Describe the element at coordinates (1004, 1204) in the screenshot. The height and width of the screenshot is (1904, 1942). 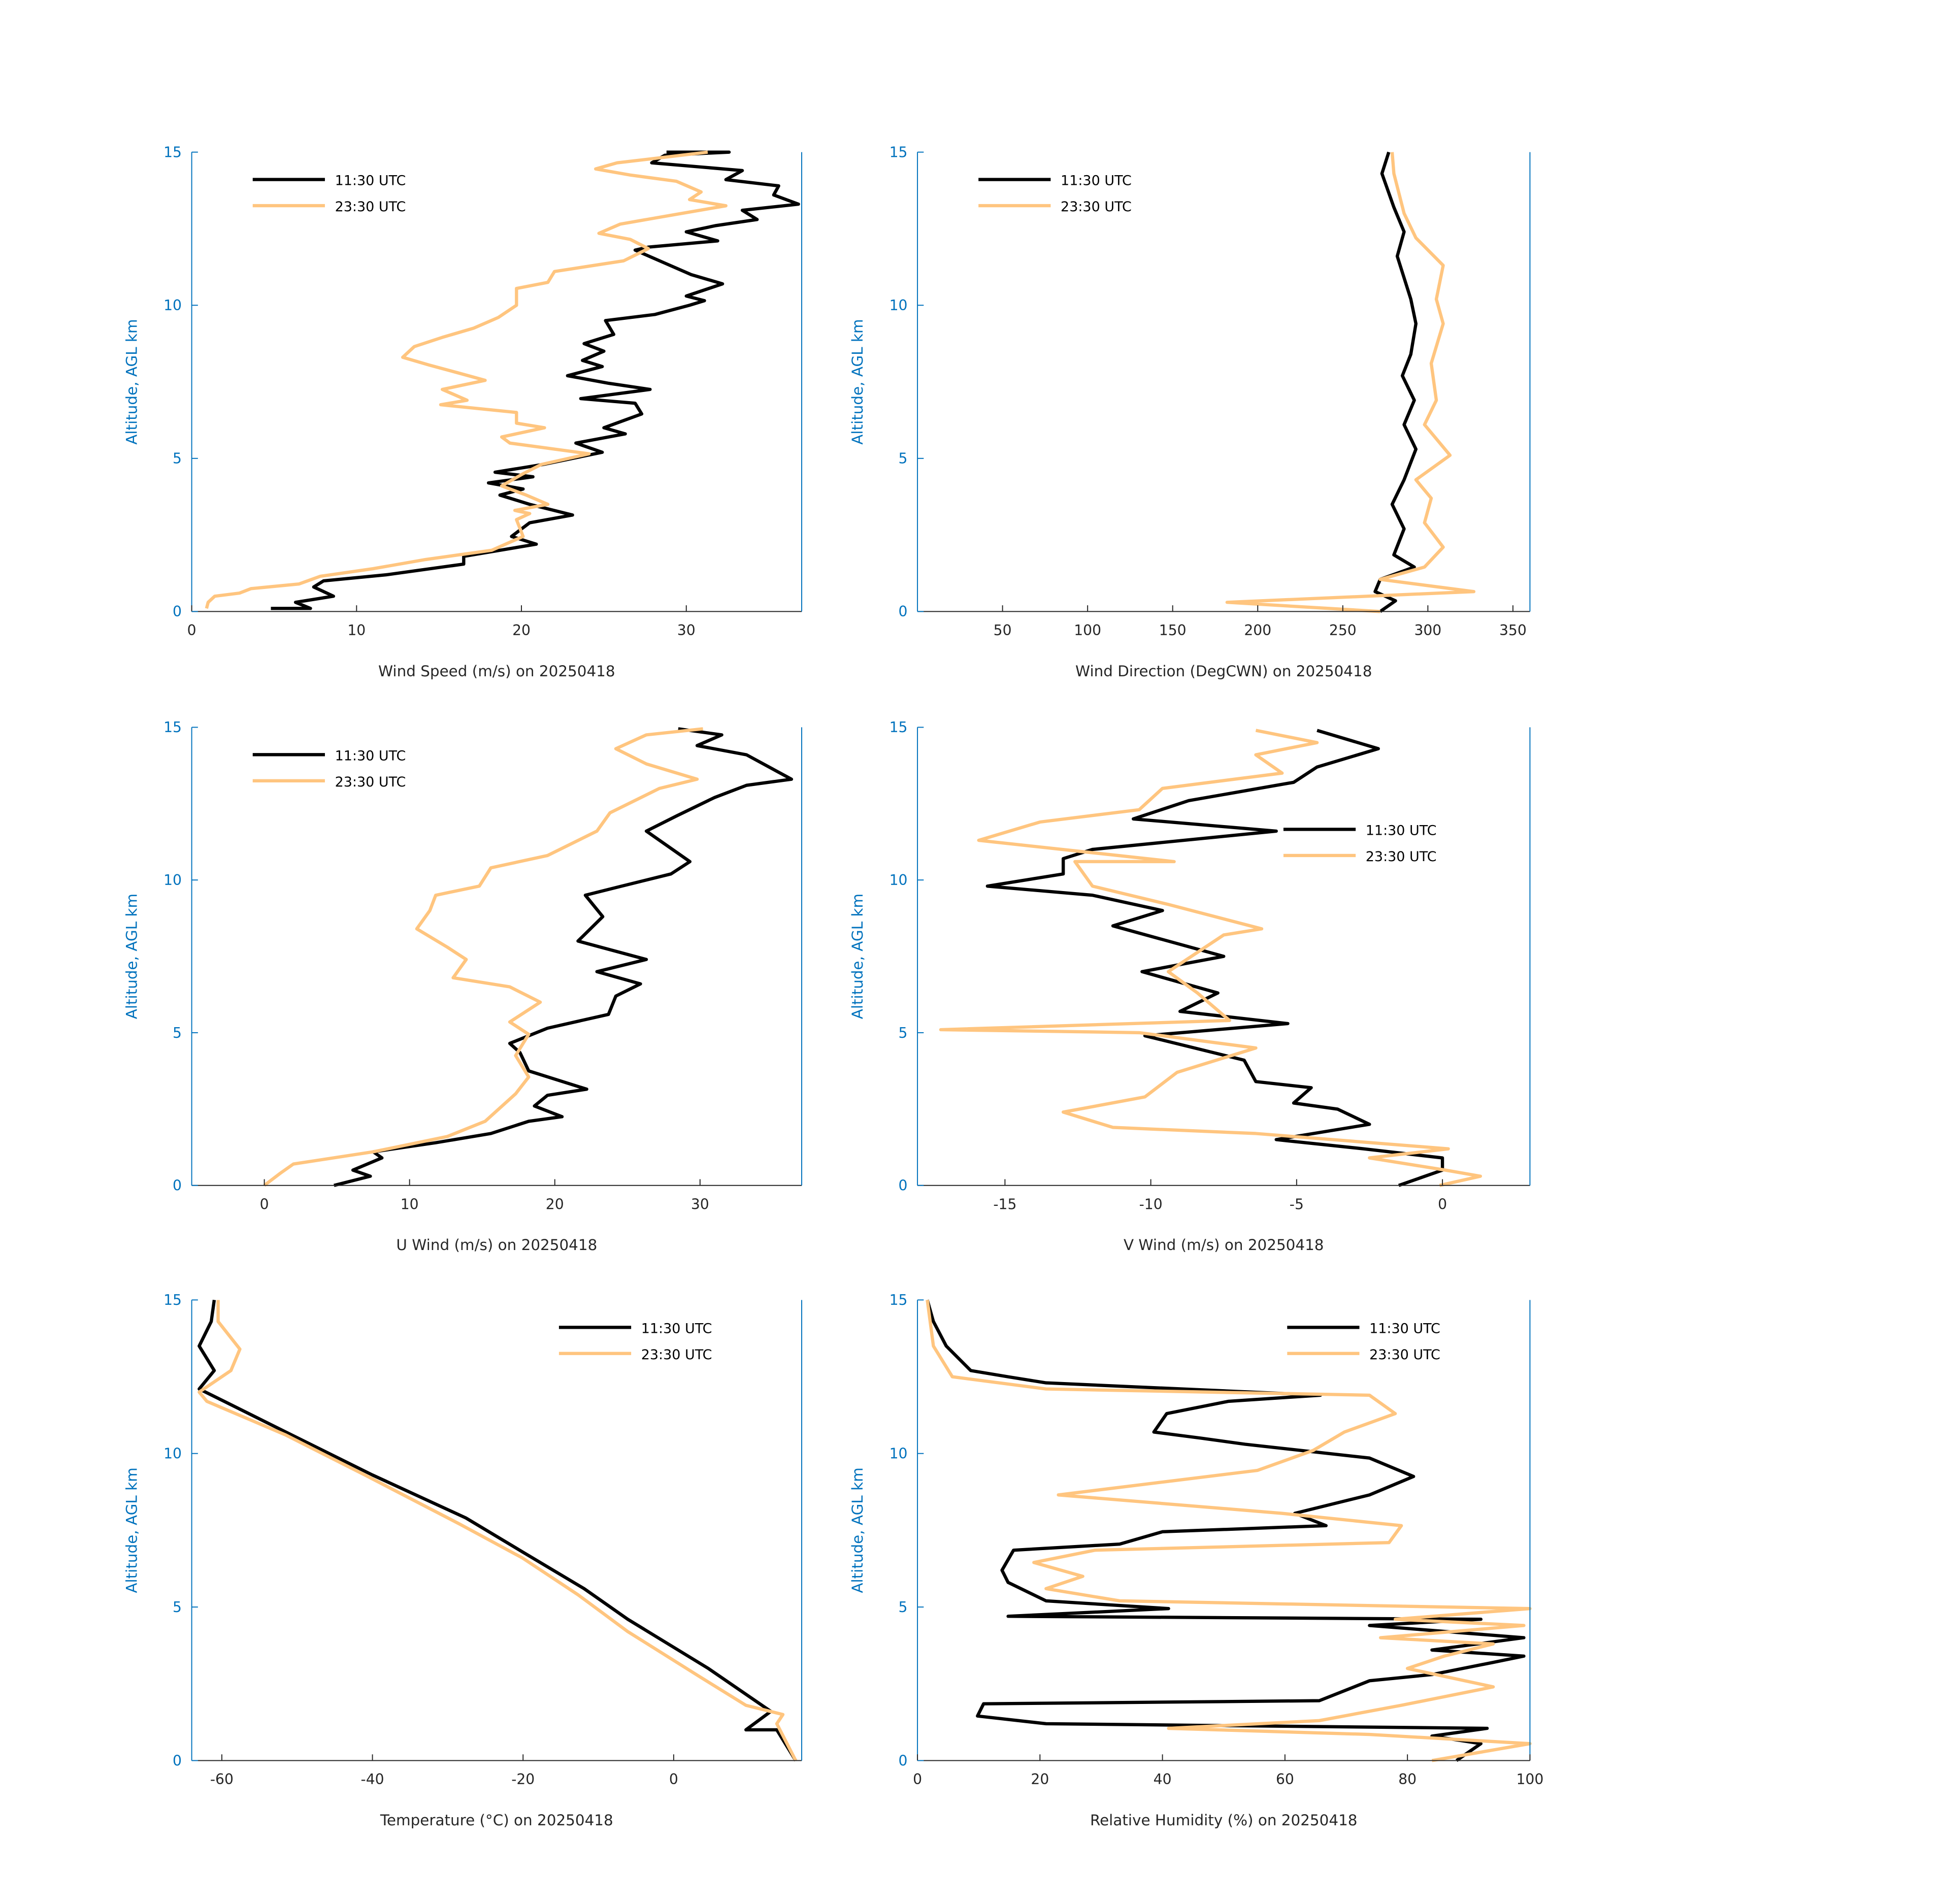
I see `x-tick-label: -15` at that location.